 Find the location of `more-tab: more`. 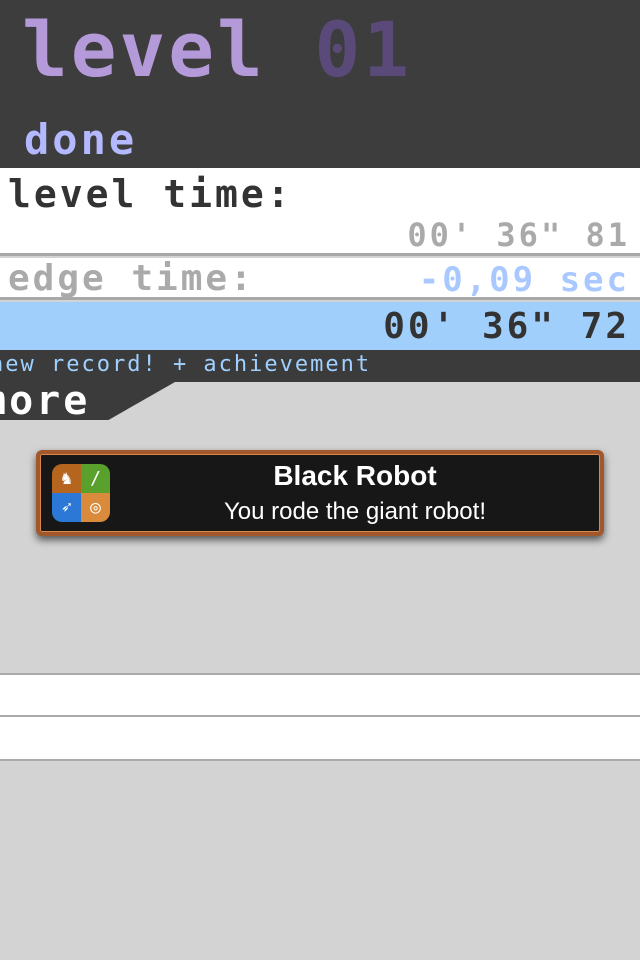

more-tab: more is located at coordinates (87, 401).